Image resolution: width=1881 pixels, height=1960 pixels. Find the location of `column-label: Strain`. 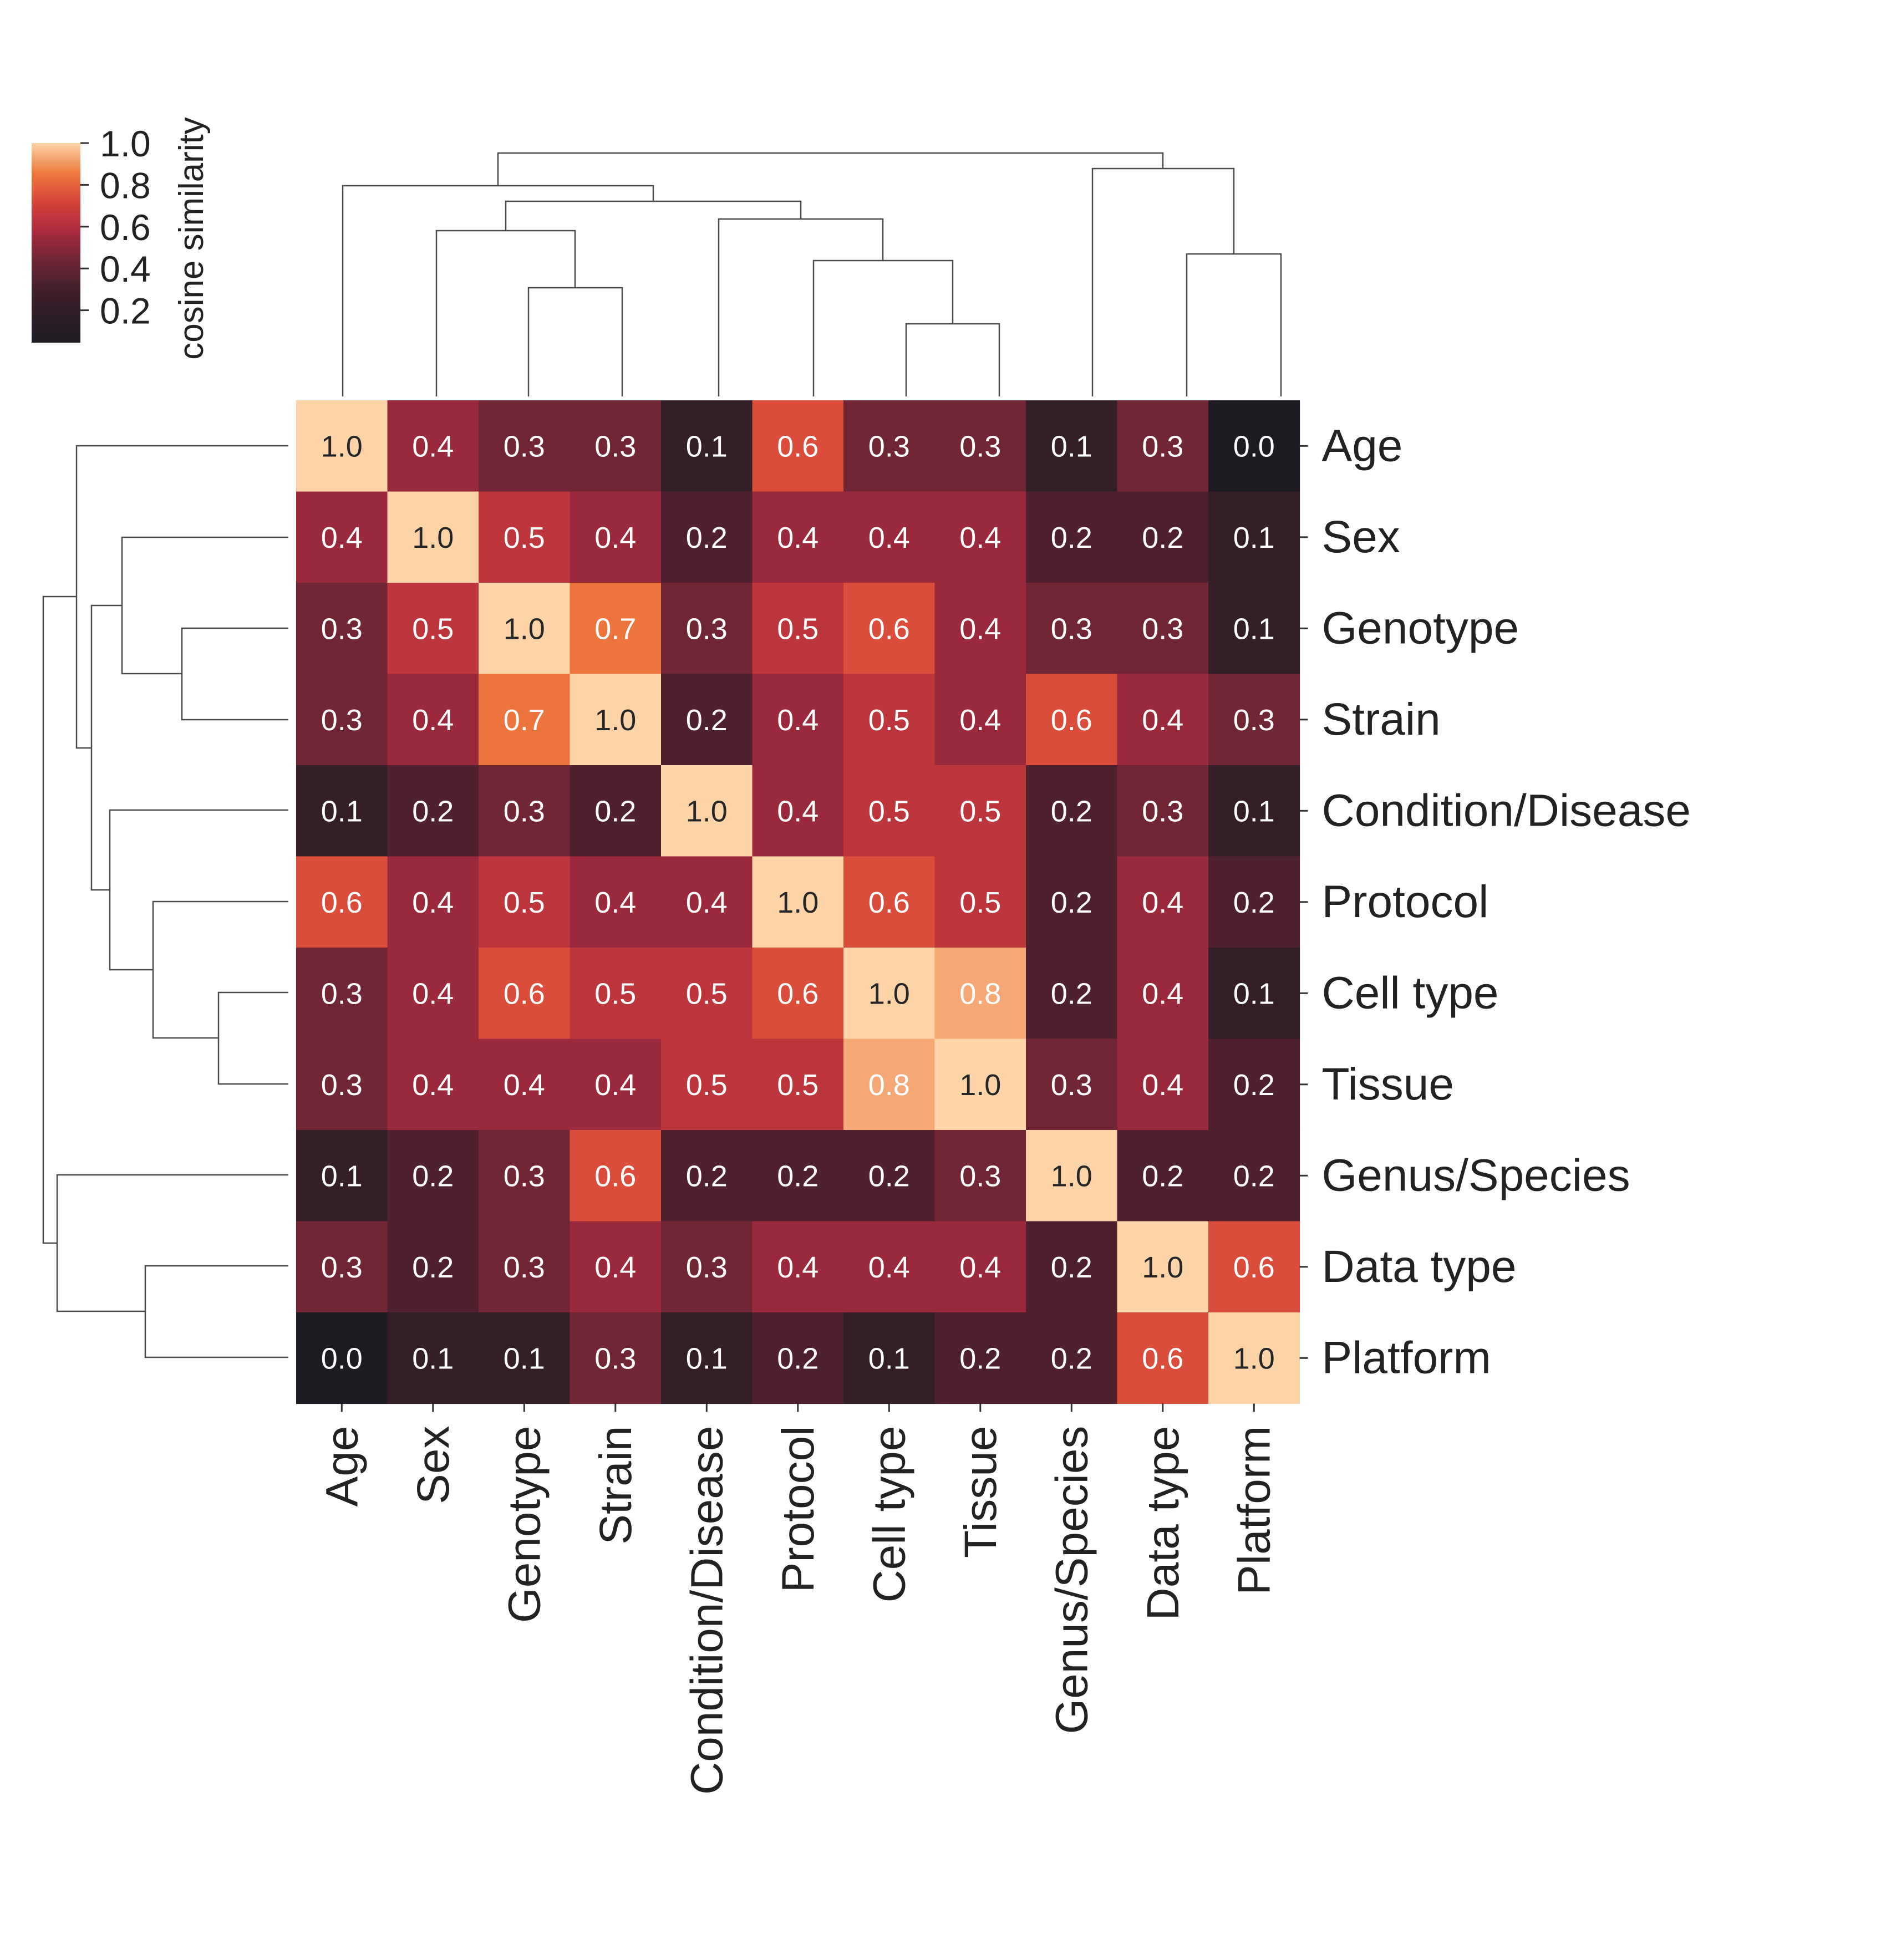

column-label: Strain is located at coordinates (616, 1486).